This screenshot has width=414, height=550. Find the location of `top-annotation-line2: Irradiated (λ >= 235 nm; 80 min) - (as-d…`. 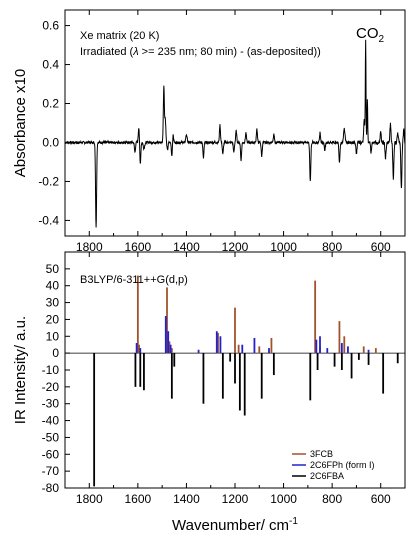

top-annotation-line2: Irradiated (λ >= 235 nm; 80 min) - (as-d… is located at coordinates (200, 52).